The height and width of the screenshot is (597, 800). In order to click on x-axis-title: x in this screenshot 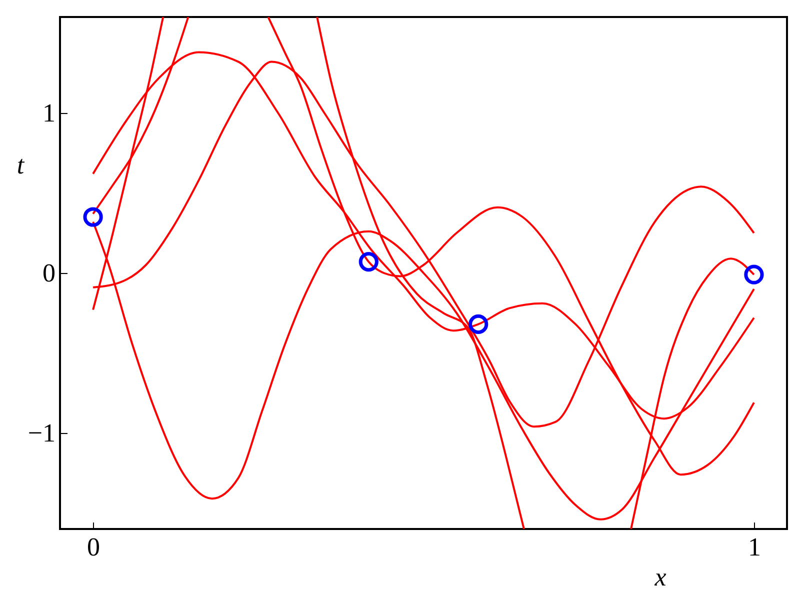, I will do `click(660, 577)`.